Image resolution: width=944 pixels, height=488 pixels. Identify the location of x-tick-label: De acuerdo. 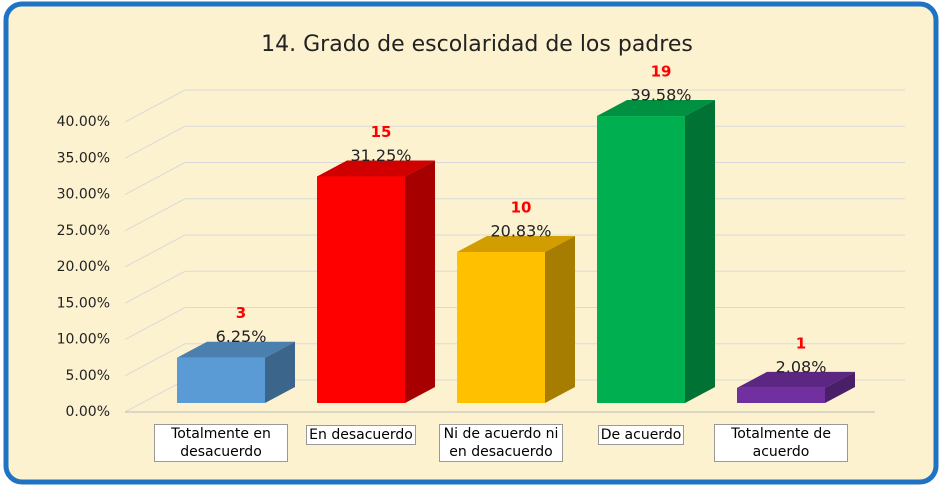
(641, 434).